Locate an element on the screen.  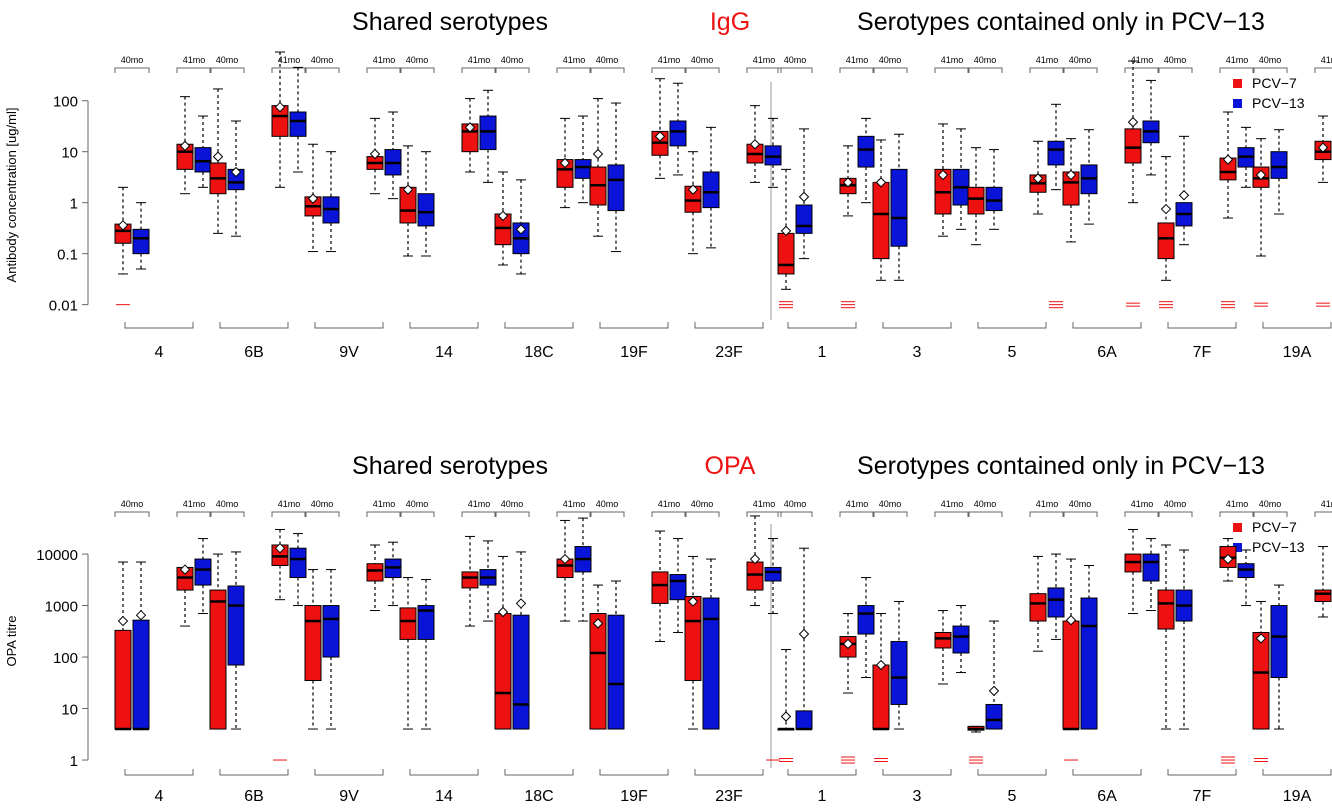
title-pcv13-only-serotypes: Serotypes contained only in PCV−13 is located at coordinates (1061, 466).